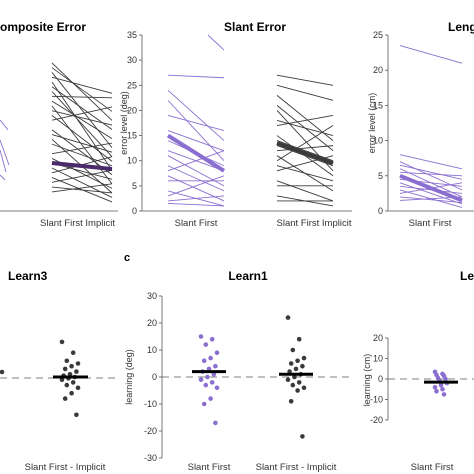 The width and height of the screenshot is (474, 474). I want to click on slant-error-mean-line, so click(196, 153).